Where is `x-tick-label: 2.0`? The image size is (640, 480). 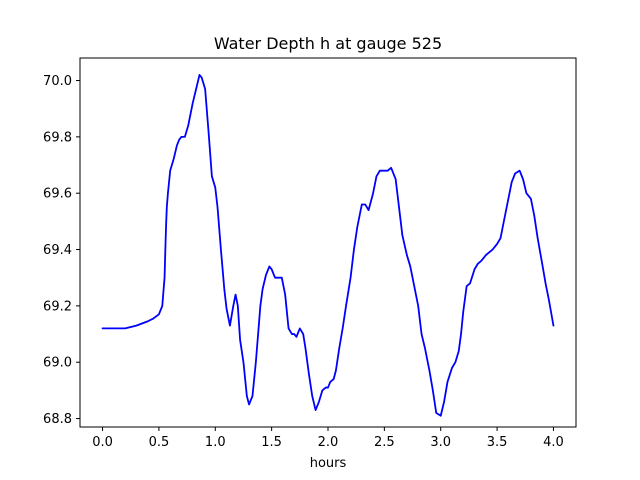
x-tick-label: 2.0 is located at coordinates (328, 442).